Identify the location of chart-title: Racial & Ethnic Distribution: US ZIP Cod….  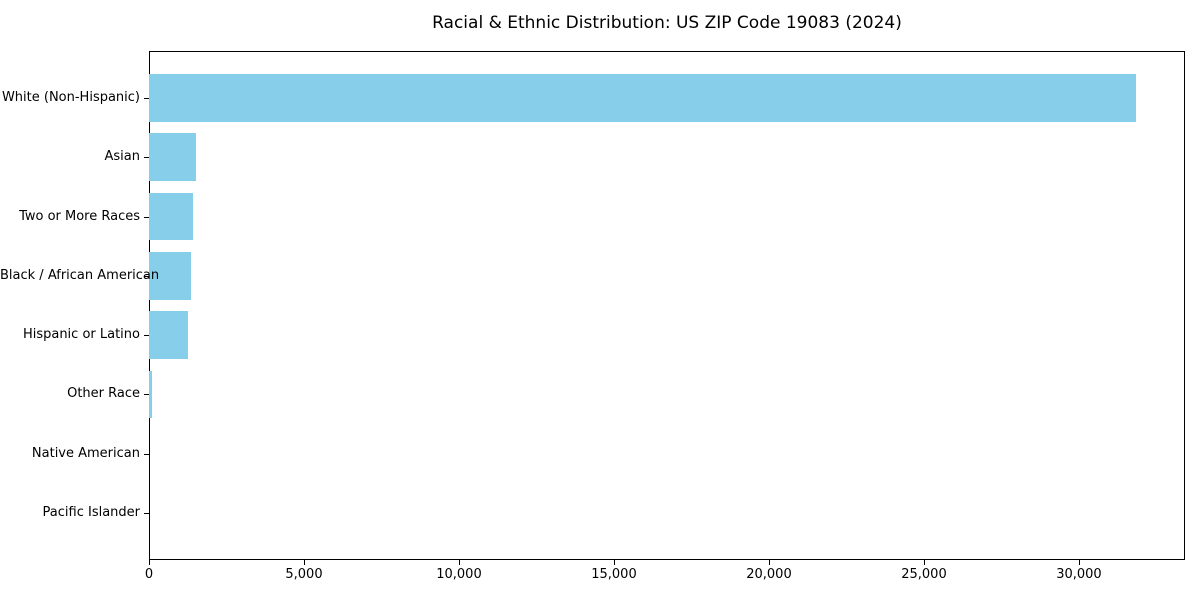
(667, 23).